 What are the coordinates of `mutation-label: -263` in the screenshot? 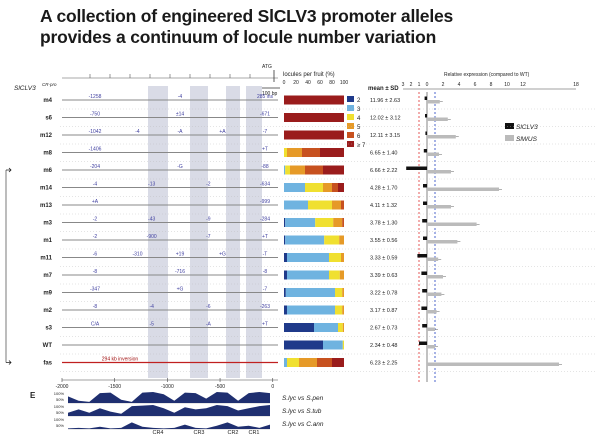 It's located at (265, 307).